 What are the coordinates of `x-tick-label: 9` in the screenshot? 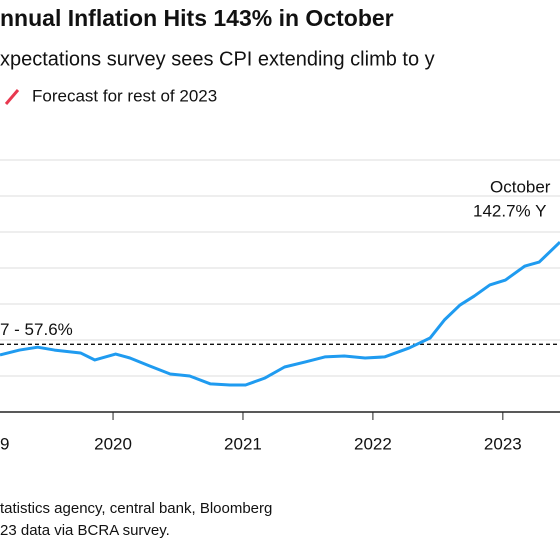 It's located at (4, 443).